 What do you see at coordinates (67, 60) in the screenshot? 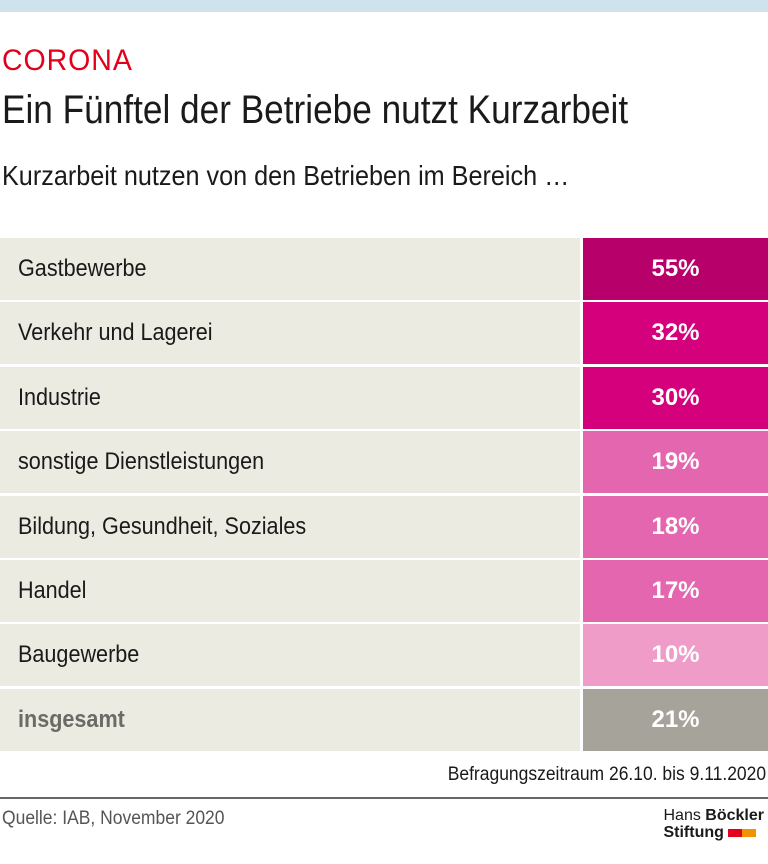
I see `kicker: CORONA` at bounding box center [67, 60].